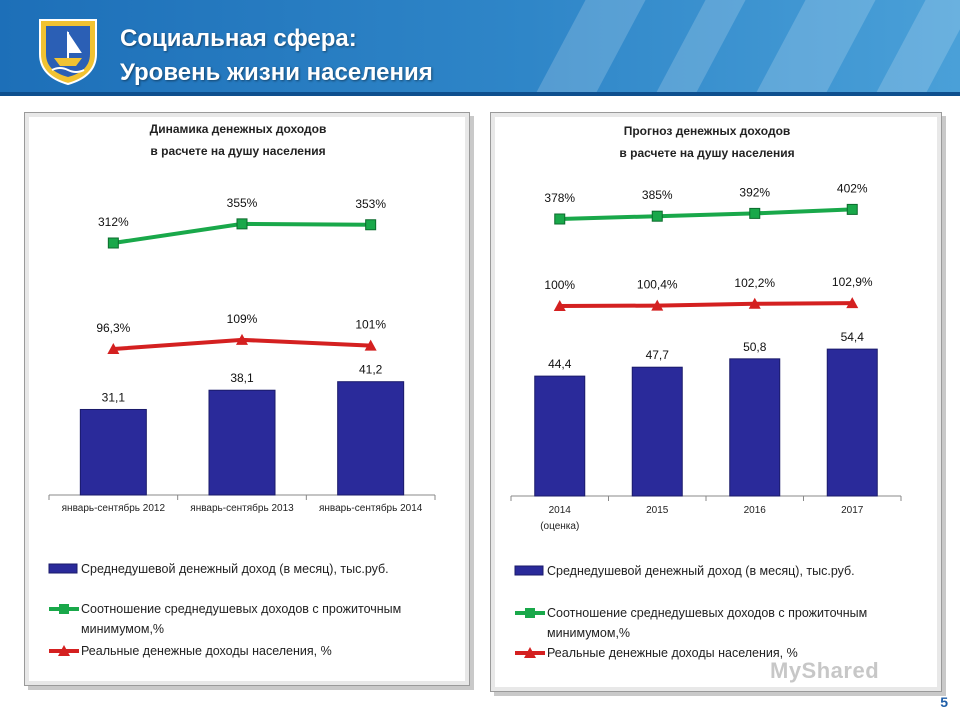  What do you see at coordinates (944, 702) in the screenshot?
I see `page-number: 5` at bounding box center [944, 702].